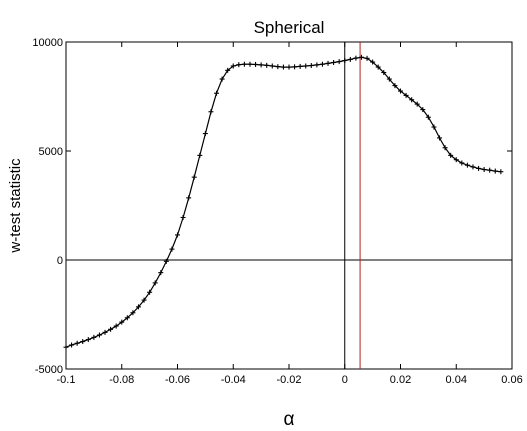 The height and width of the screenshot is (431, 527). What do you see at coordinates (177, 380) in the screenshot?
I see `x-tick-label: -0.06` at bounding box center [177, 380].